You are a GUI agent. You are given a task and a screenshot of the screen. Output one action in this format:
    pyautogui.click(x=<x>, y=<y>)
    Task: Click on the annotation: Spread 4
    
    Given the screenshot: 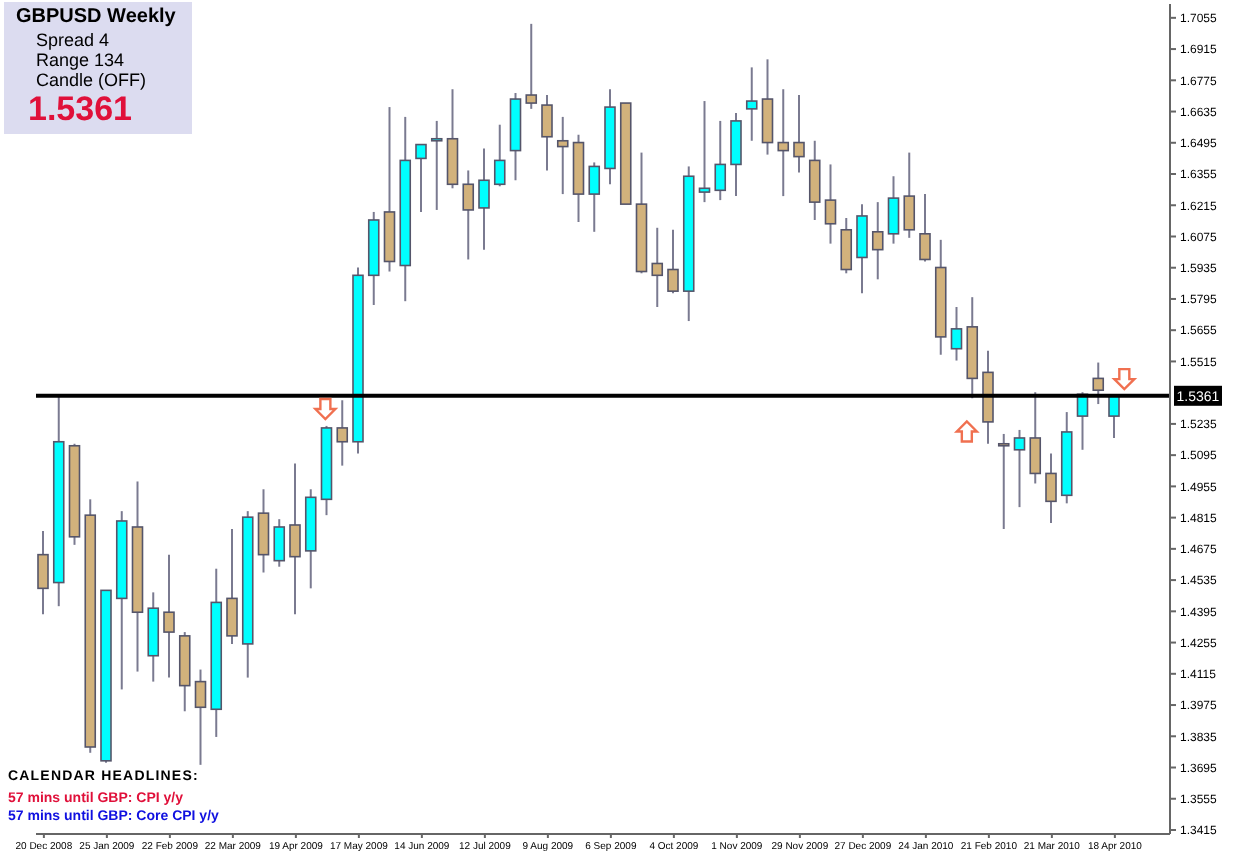 What is the action you would take?
    pyautogui.click(x=73, y=40)
    